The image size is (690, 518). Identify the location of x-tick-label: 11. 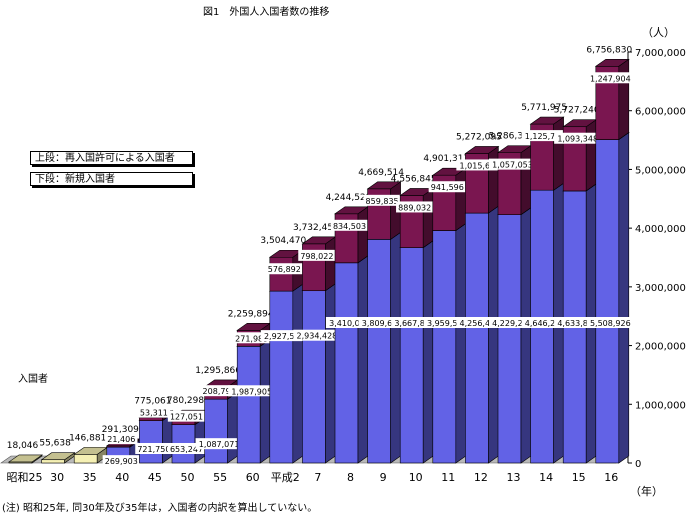
(448, 477).